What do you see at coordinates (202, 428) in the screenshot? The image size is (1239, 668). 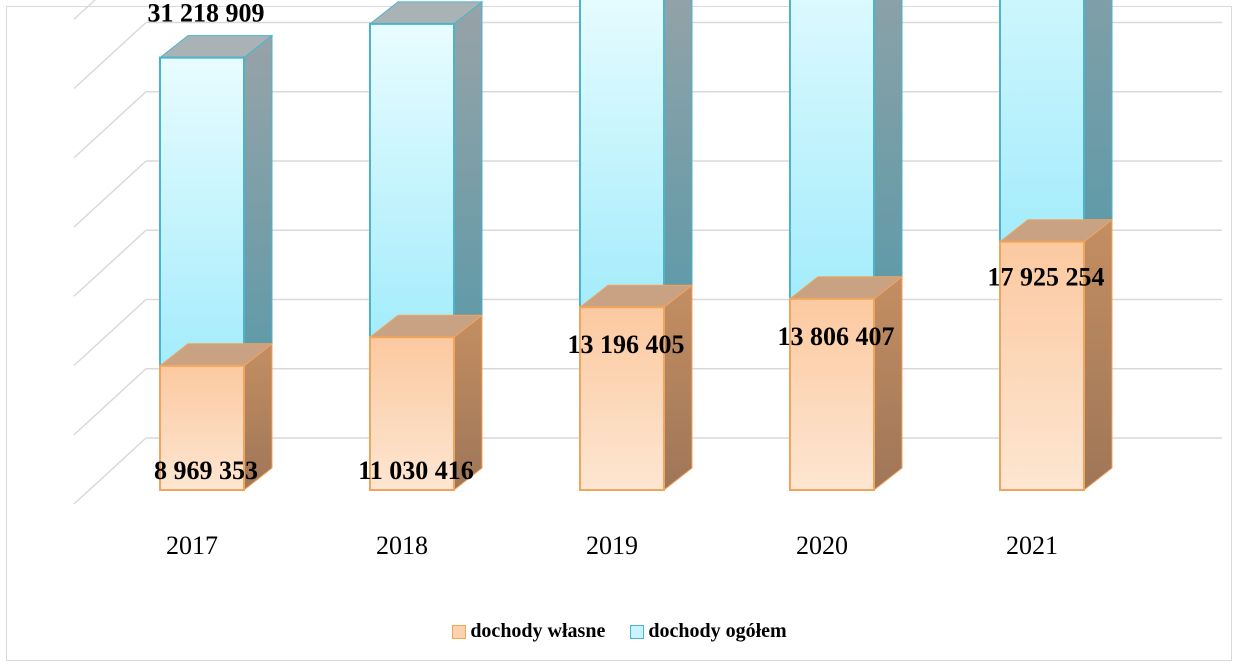 I see `bar-dochody-wlasne-2017-front` at bounding box center [202, 428].